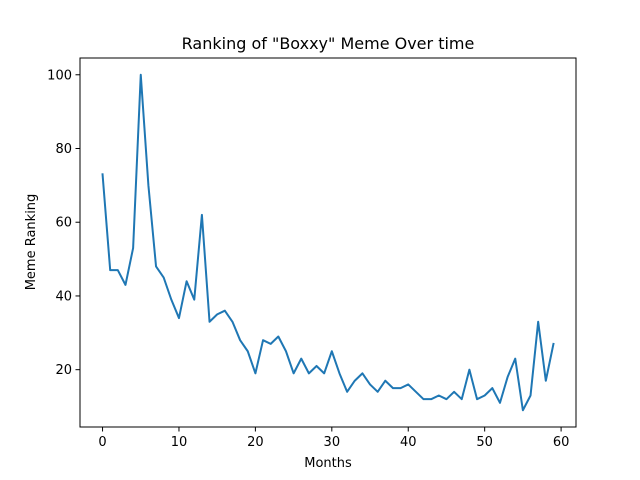  I want to click on x-tick-label: 40, so click(408, 442).